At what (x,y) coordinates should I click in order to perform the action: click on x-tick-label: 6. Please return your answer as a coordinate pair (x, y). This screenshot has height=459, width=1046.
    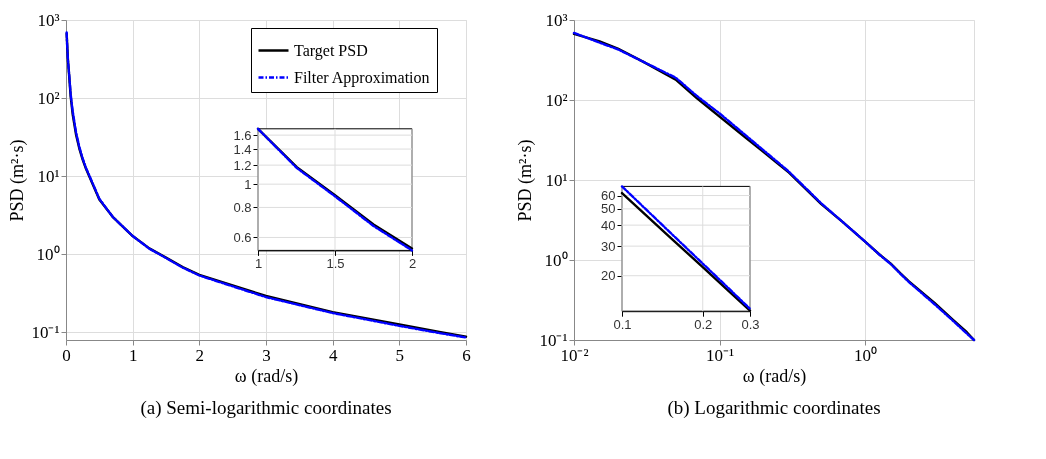
    Looking at the image, I should click on (466, 355).